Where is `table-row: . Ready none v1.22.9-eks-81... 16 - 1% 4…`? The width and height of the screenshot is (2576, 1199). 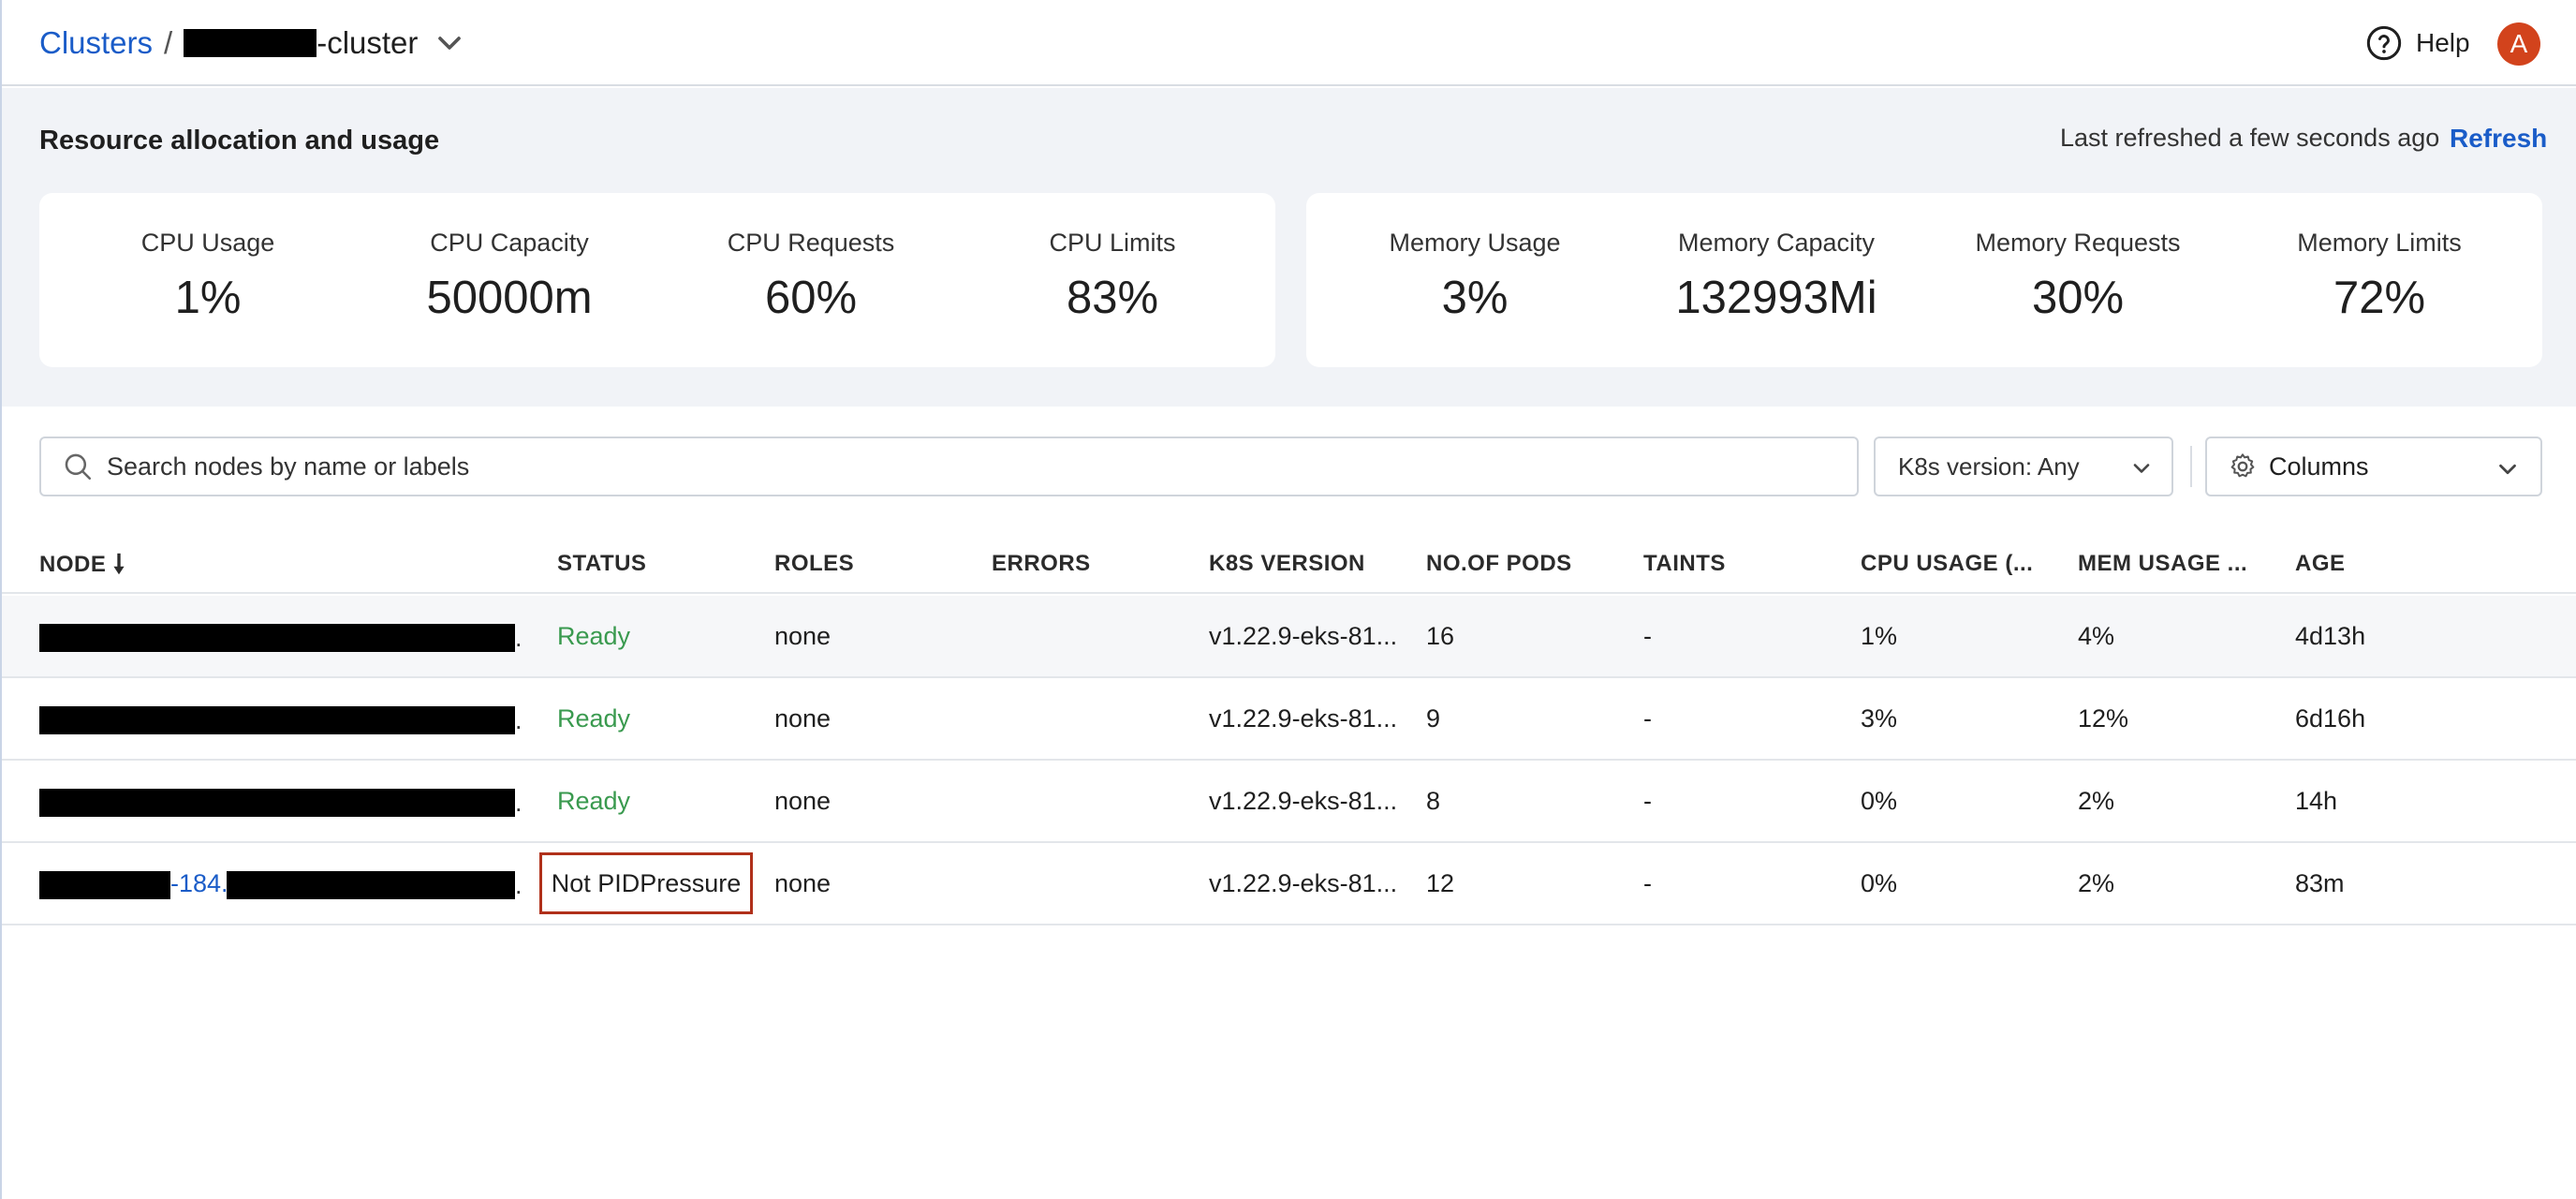 table-row: . Ready none v1.22.9-eks-81... 16 - 1% 4… is located at coordinates (1289, 637).